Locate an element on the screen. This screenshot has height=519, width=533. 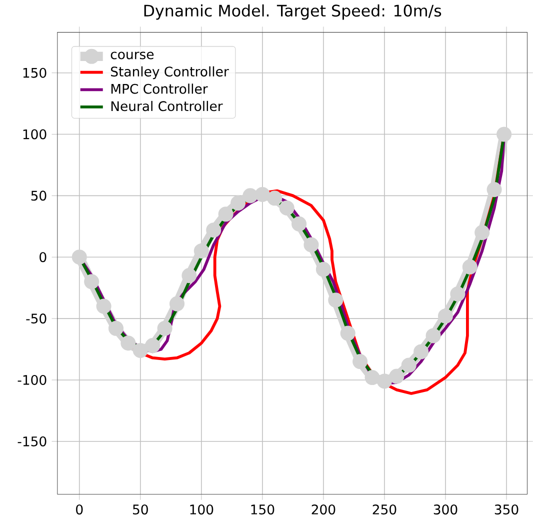
legend-label: Stanley Controller is located at coordinates (170, 73).